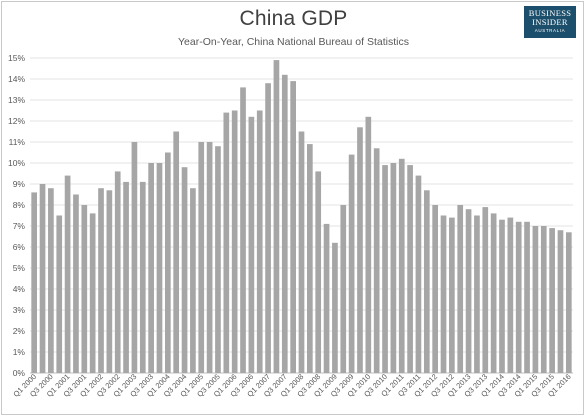 This screenshot has height=419, width=587. What do you see at coordinates (201, 257) in the screenshot?
I see `bar-q1-2005` at bounding box center [201, 257].